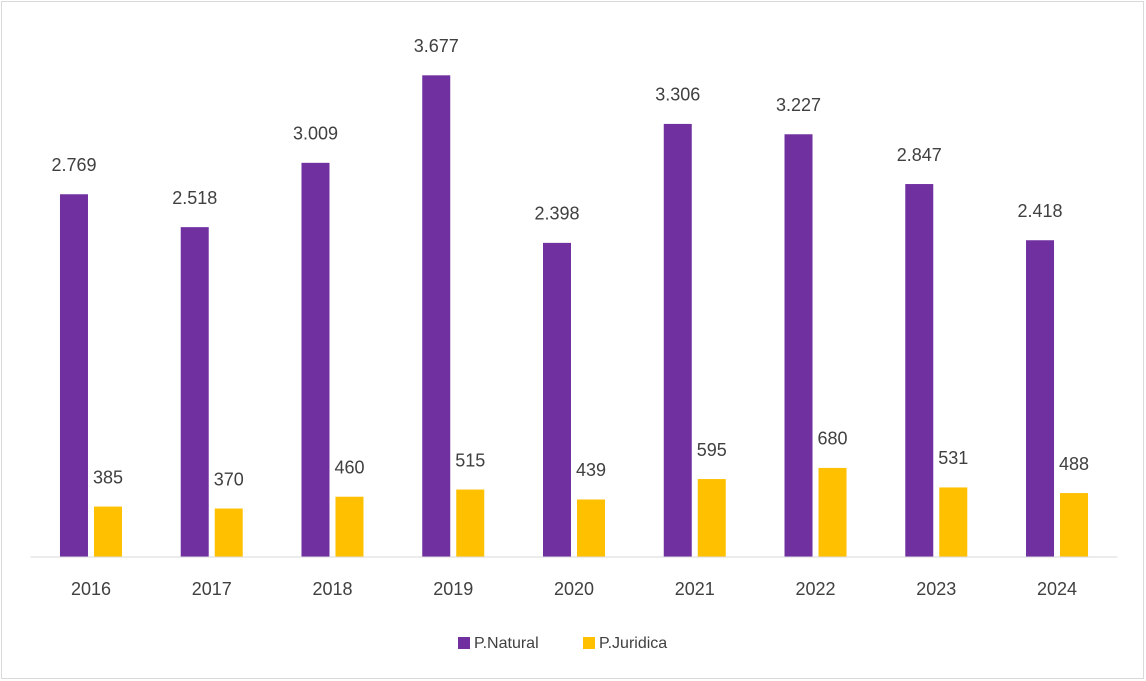  I want to click on data-label: 2.769, so click(73, 165).